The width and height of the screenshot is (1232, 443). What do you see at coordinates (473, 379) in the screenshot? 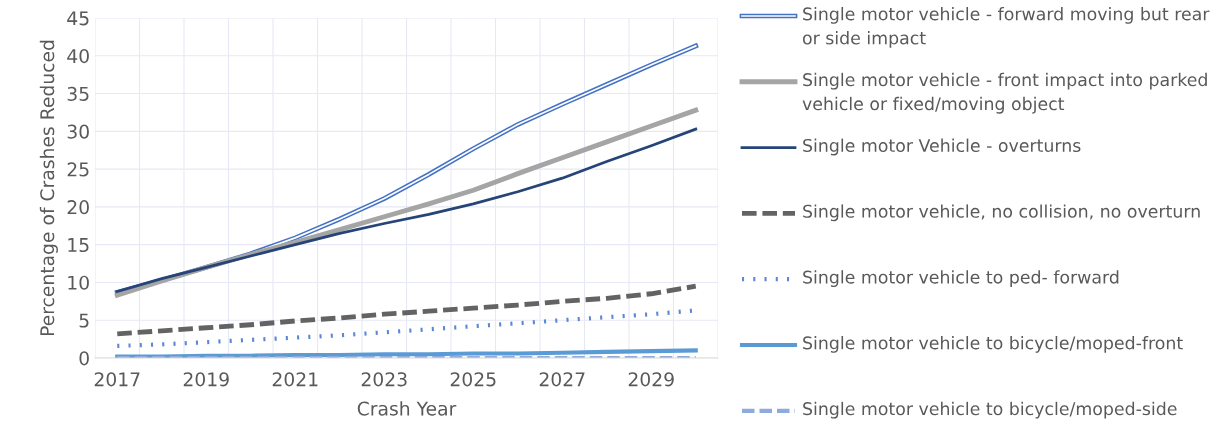
I see `x-tick-label: 2025` at bounding box center [473, 379].